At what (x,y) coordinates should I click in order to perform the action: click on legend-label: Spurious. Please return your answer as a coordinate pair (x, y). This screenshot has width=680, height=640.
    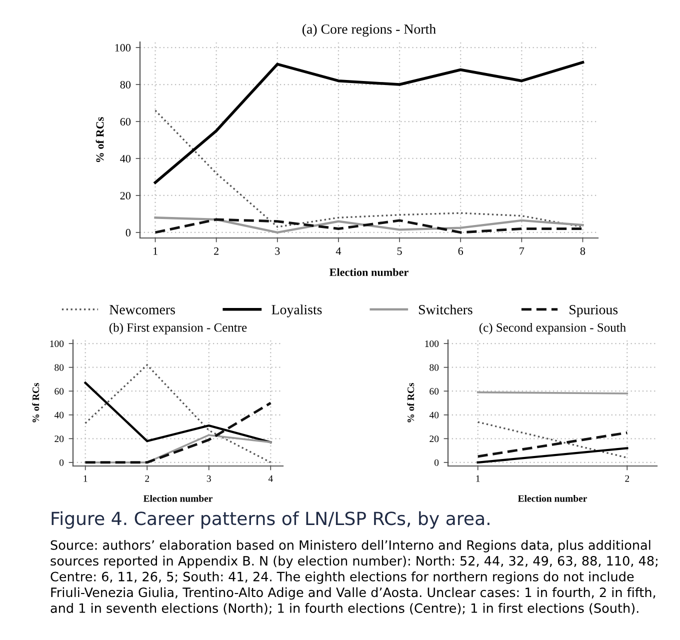
    Looking at the image, I should click on (594, 311).